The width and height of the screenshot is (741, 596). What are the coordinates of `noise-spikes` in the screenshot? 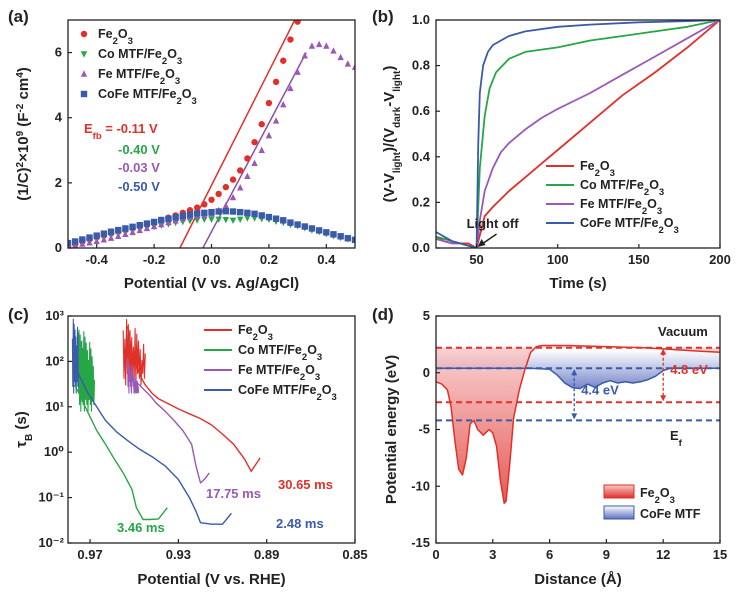 It's located at (134, 352).